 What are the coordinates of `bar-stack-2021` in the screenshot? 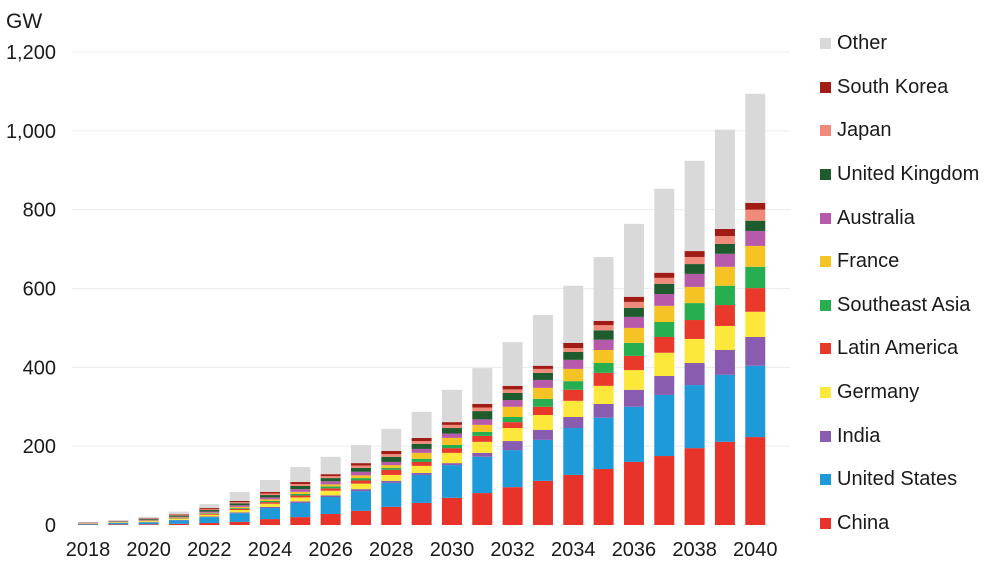 It's located at (178, 518).